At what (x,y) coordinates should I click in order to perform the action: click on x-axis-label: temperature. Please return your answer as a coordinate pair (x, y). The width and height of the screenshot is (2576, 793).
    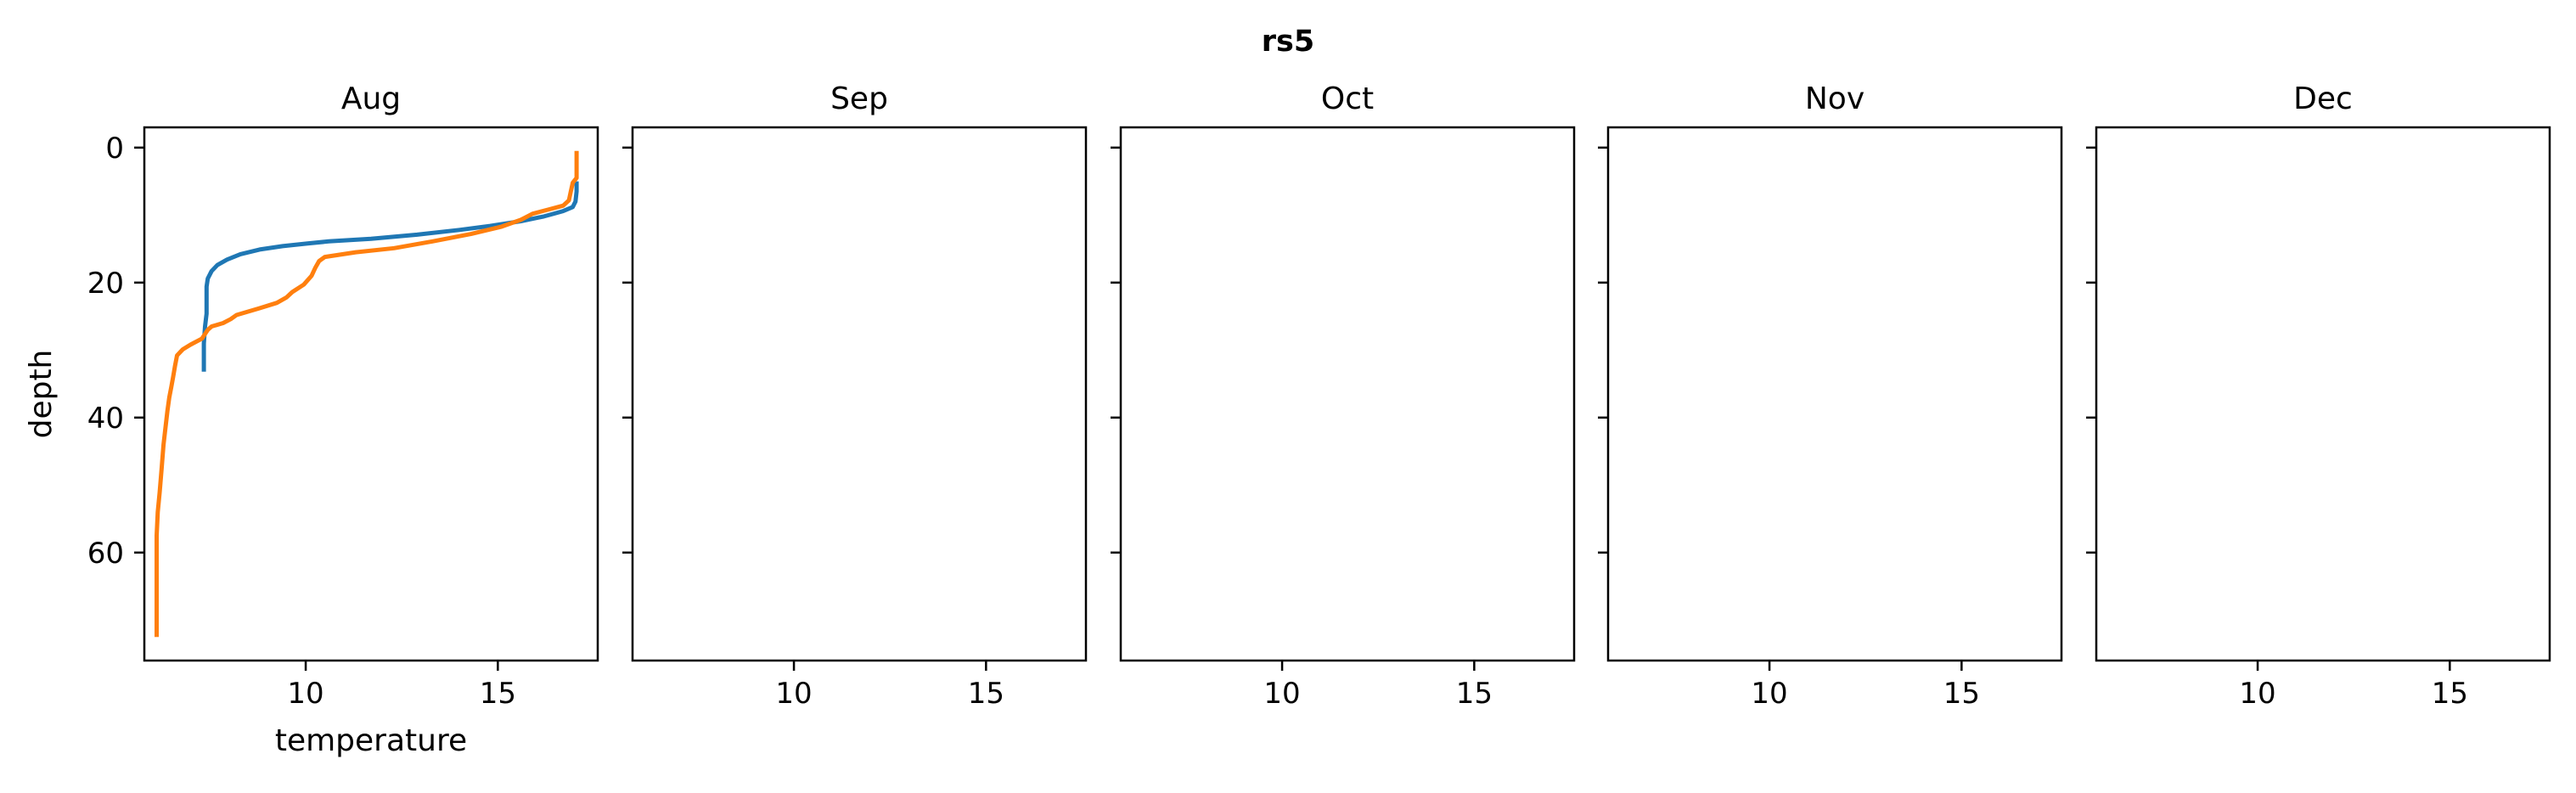
    Looking at the image, I should click on (371, 740).